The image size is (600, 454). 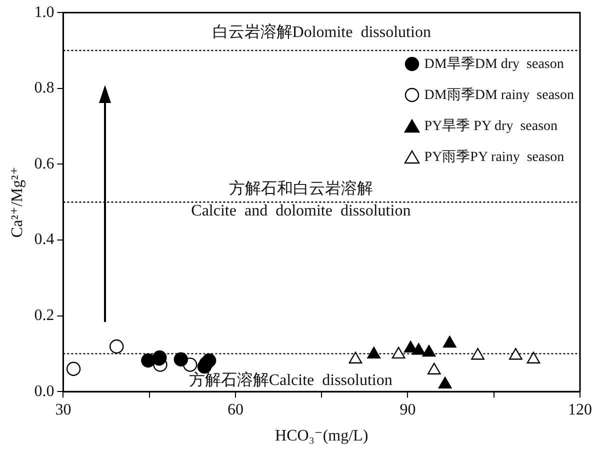 What do you see at coordinates (301, 211) in the screenshot?
I see `annotation: Calcite and dolomite dissolution` at bounding box center [301, 211].